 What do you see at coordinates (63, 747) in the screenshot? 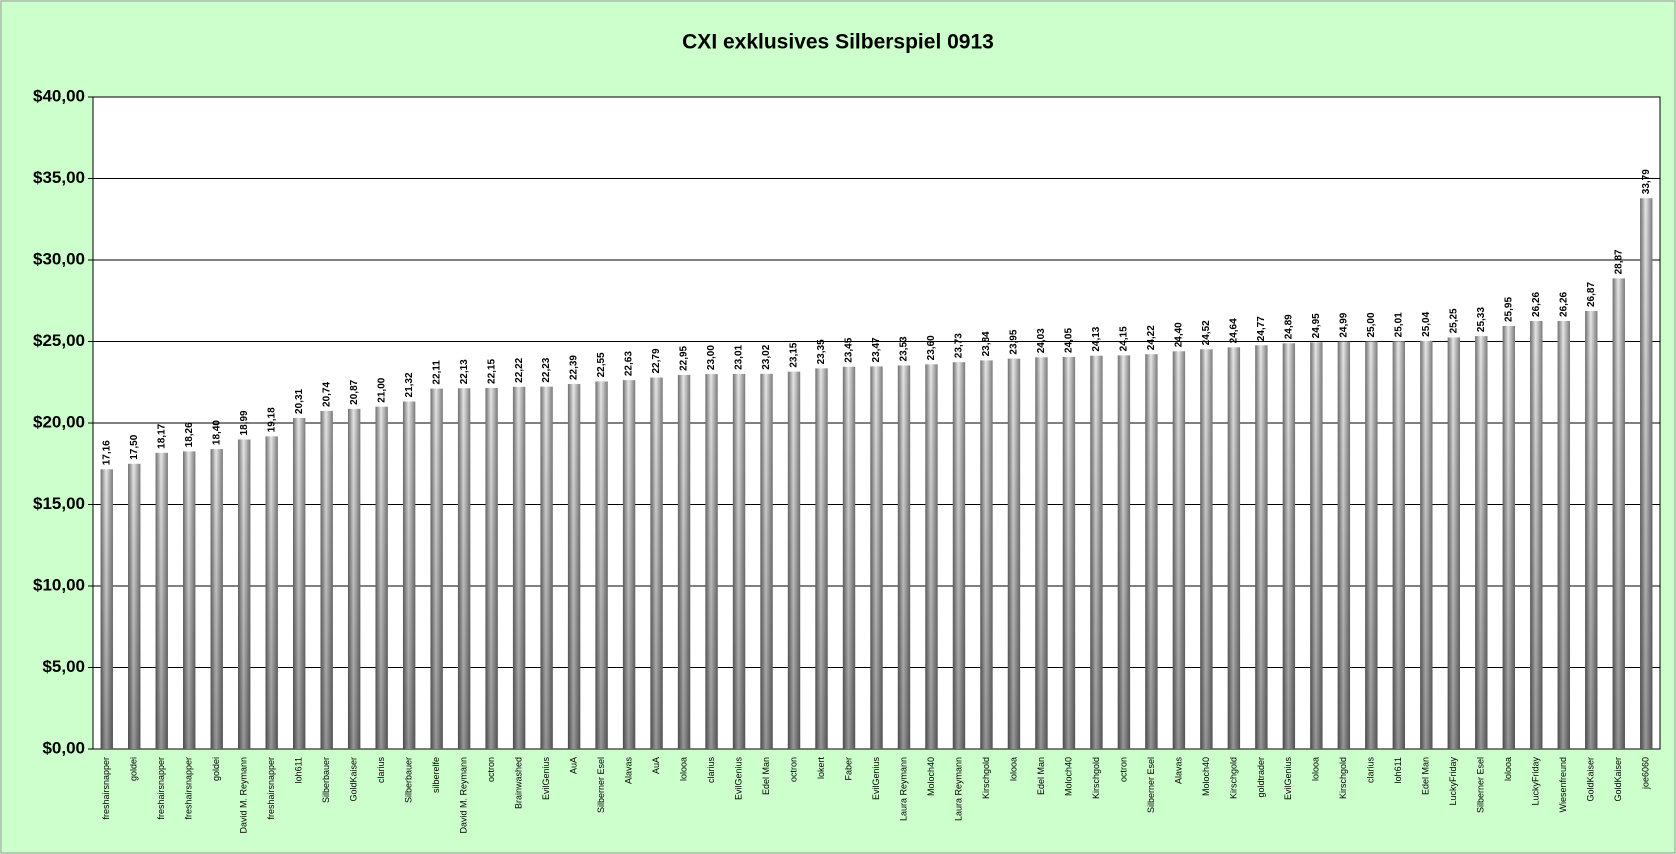
I see `y-tick-label: $0,00` at bounding box center [63, 747].